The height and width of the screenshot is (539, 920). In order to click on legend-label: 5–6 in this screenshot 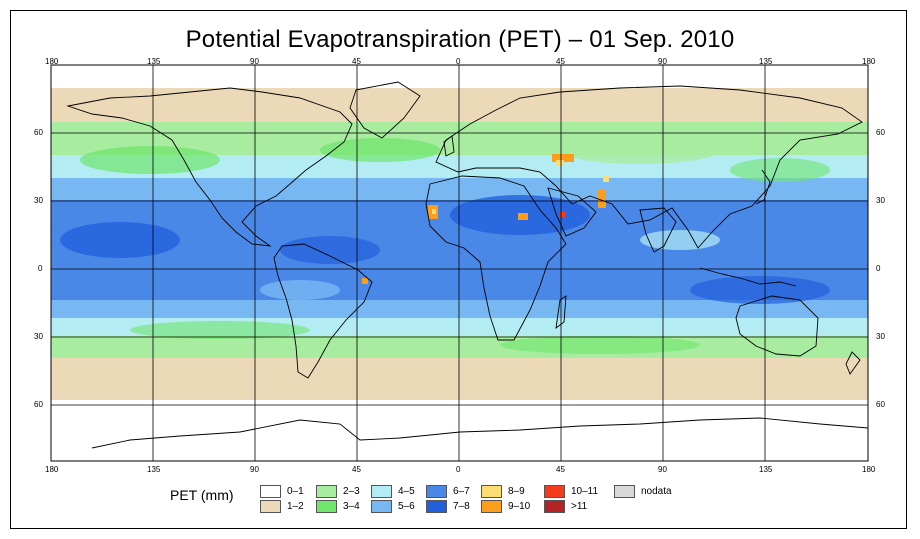, I will do `click(406, 506)`.